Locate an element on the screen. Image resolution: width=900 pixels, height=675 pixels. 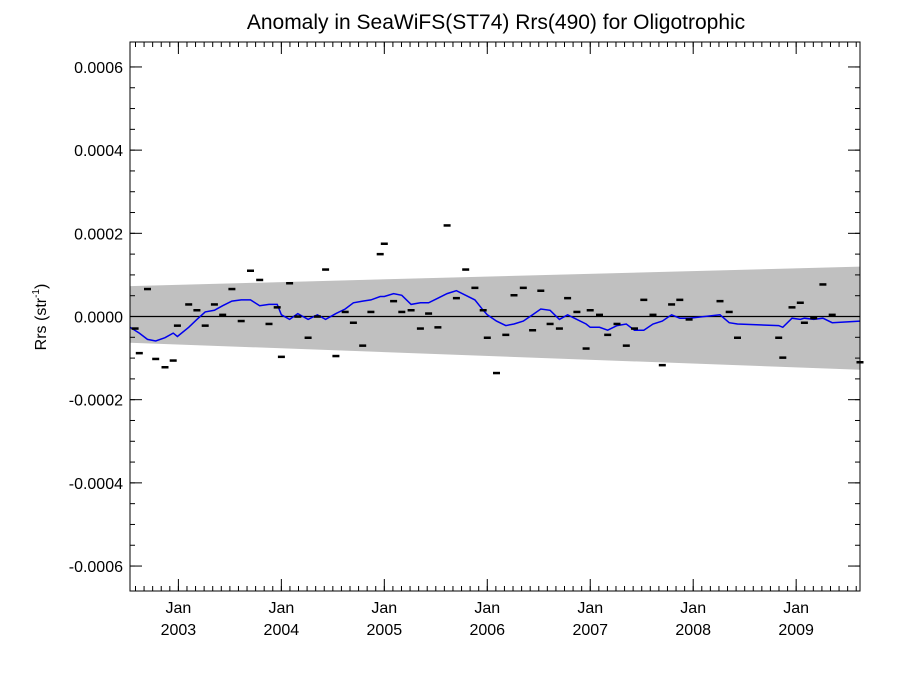
y-axis-label-end: ) is located at coordinates (41, 286).